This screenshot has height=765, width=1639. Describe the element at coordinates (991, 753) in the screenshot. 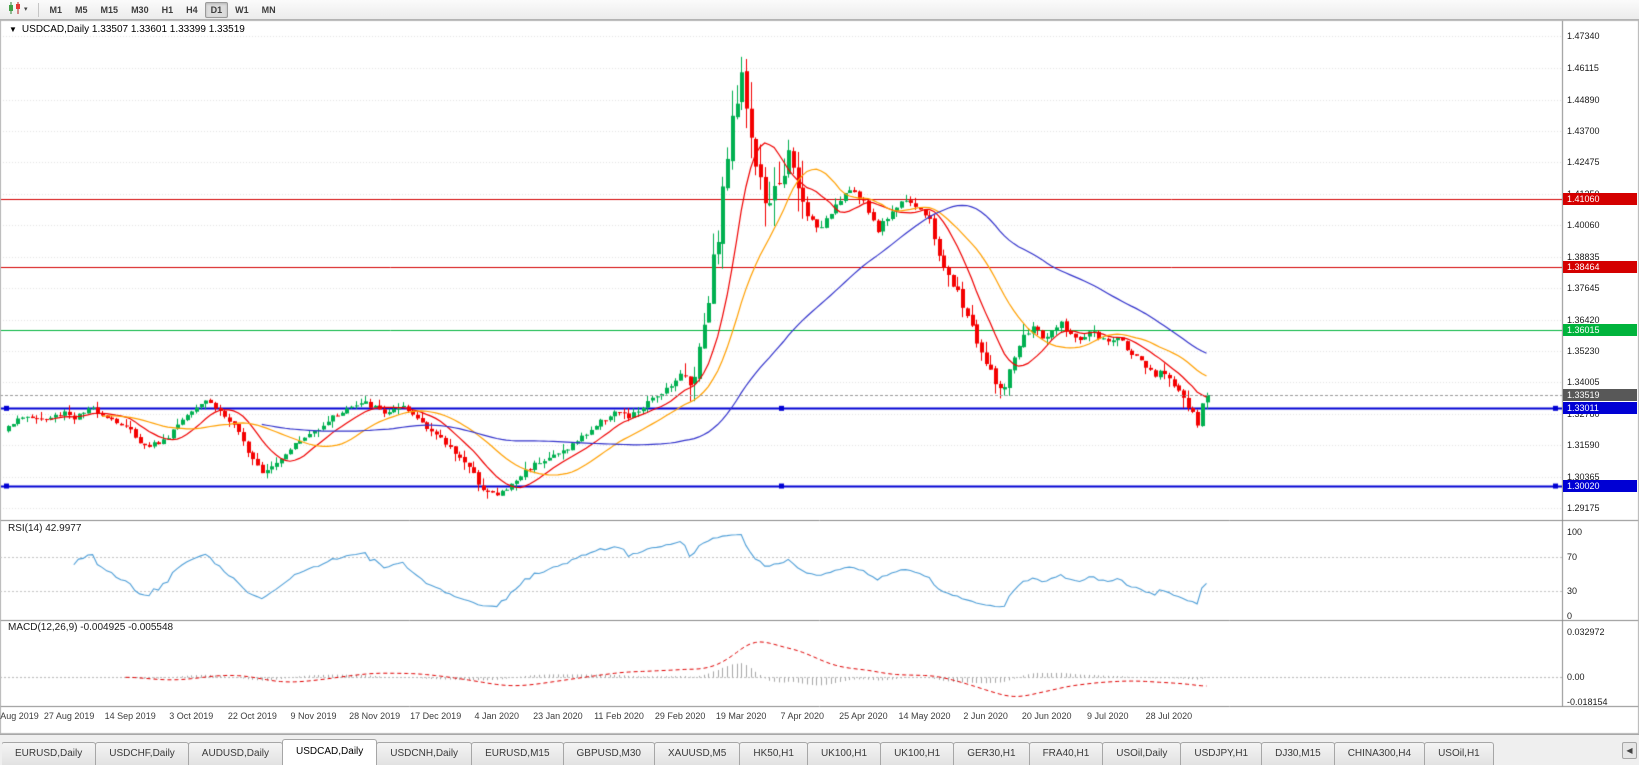

I see `chart-tab: GER30,H1` at that location.